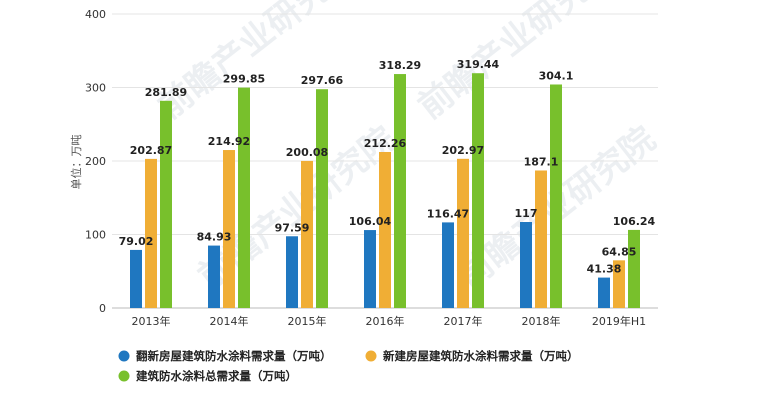 The image size is (769, 402). Describe the element at coordinates (216, 376) in the screenshot. I see `legend-label: 建筑防水涂料总需求量（万吨）` at that location.